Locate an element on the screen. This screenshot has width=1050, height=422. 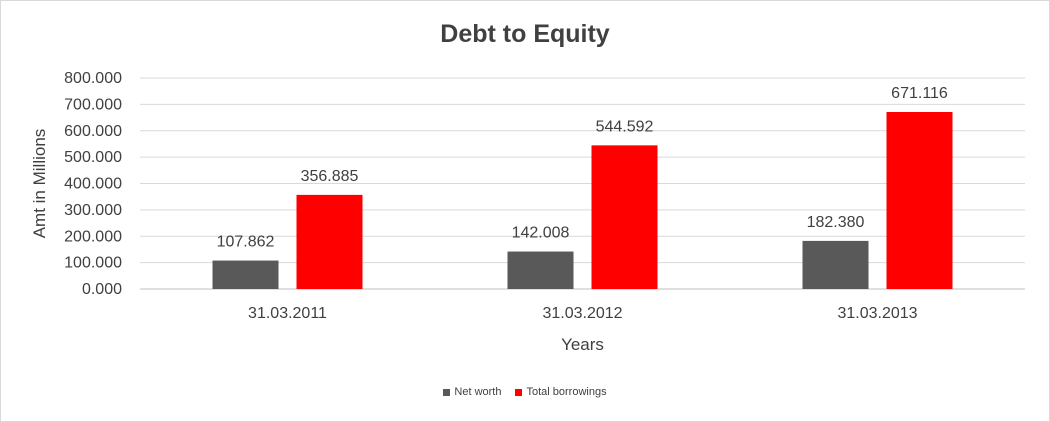
y-tick-label: 400.000 is located at coordinates (93, 184).